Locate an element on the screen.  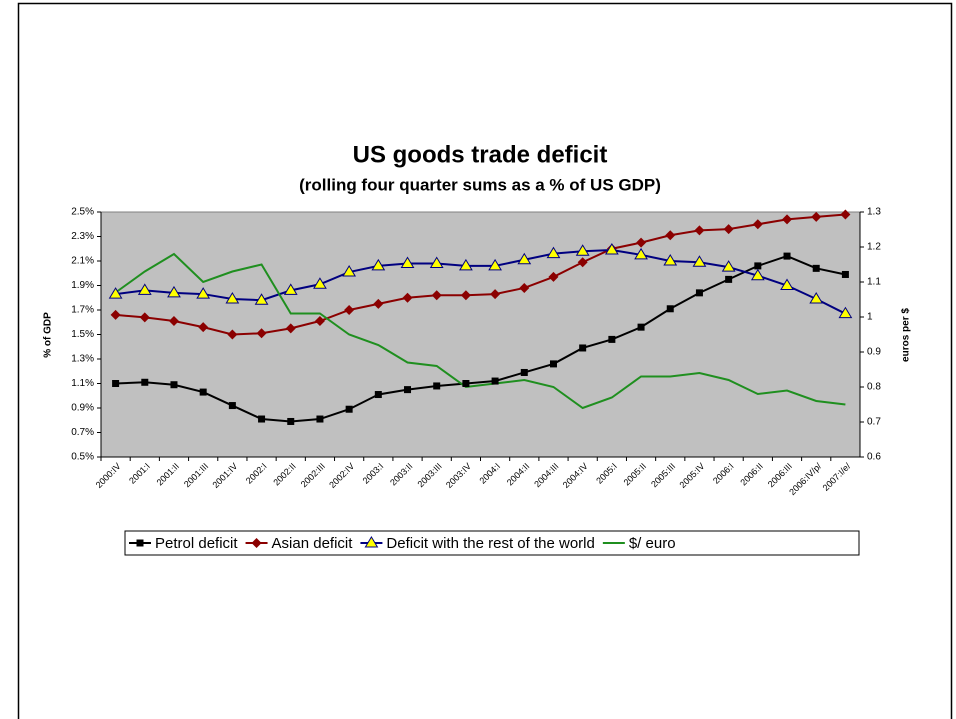
y2-tick-label: 0.9 is located at coordinates (874, 352).